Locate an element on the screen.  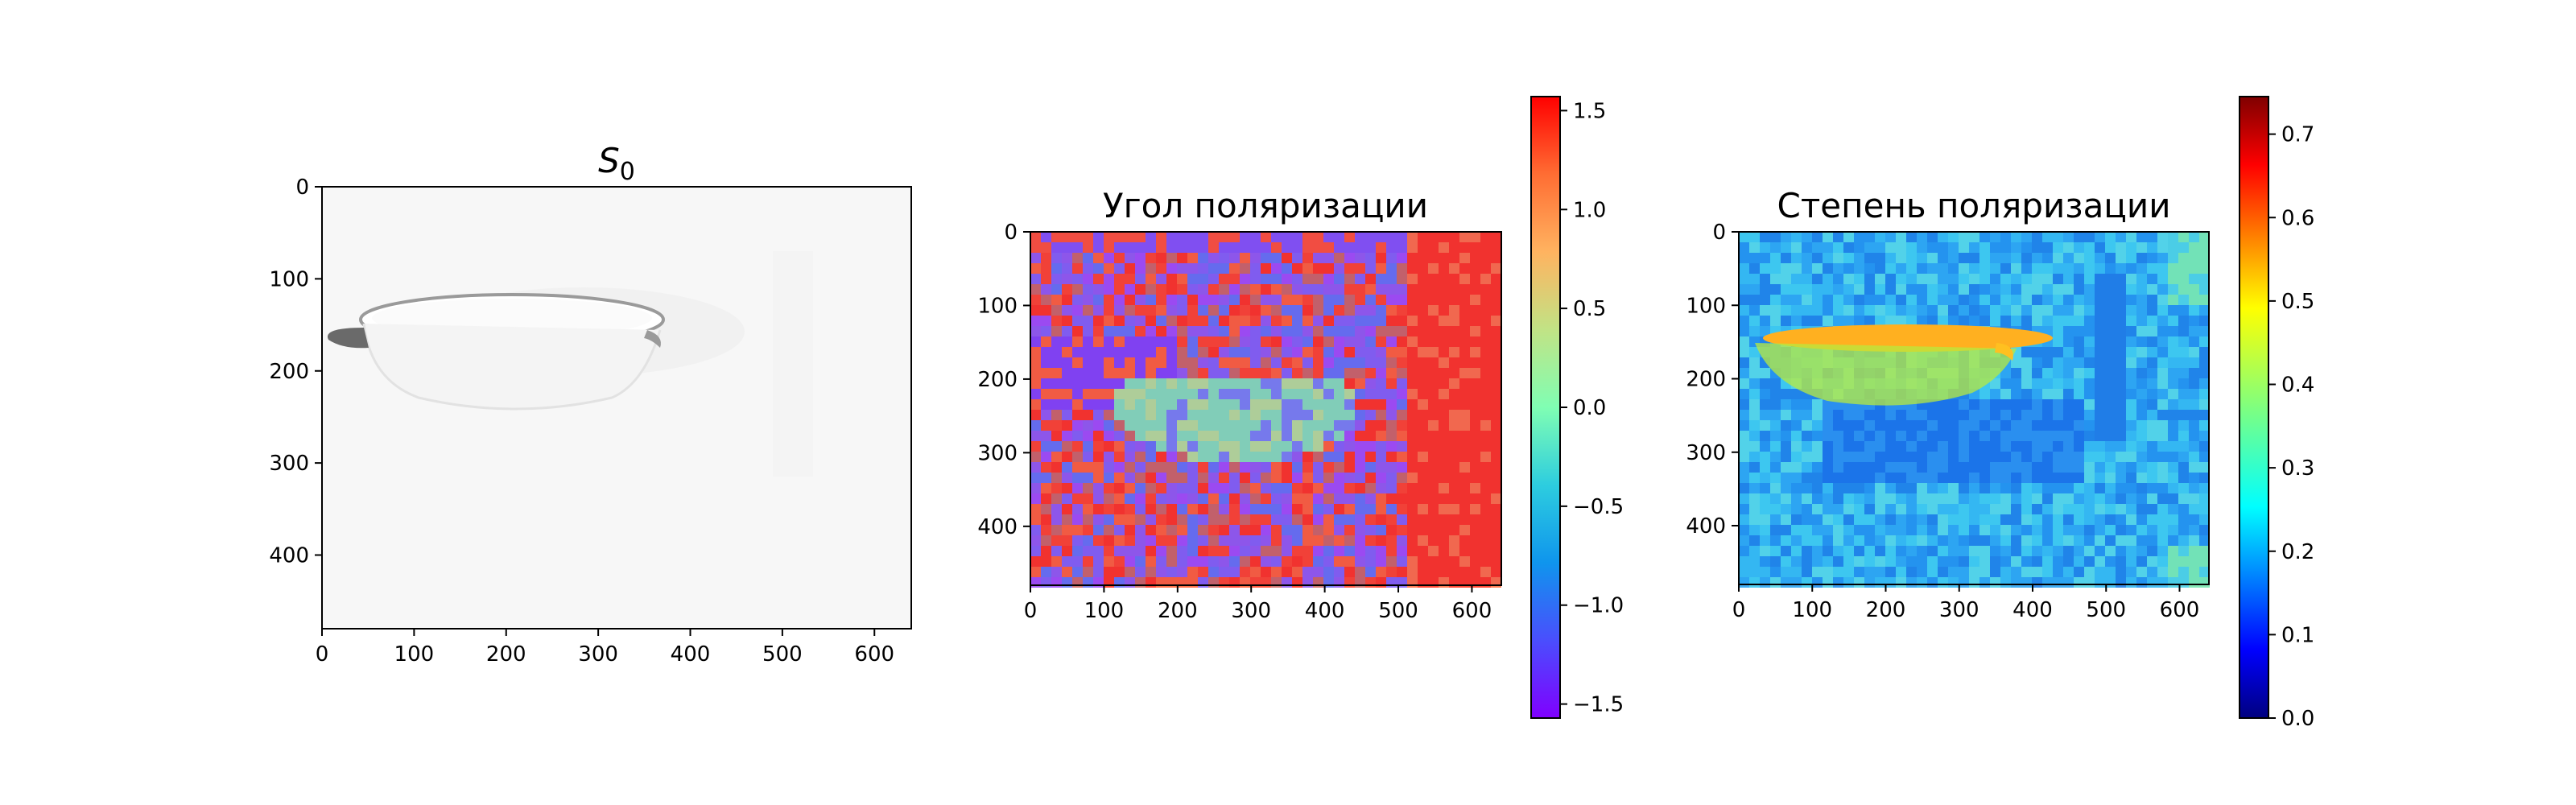
colorbar-tick-label: 1.5 is located at coordinates (1589, 111).